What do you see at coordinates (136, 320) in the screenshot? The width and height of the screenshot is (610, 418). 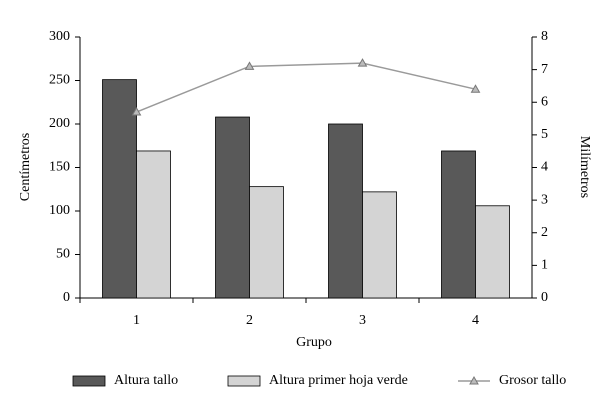 I see `x-tick-label: 1` at bounding box center [136, 320].